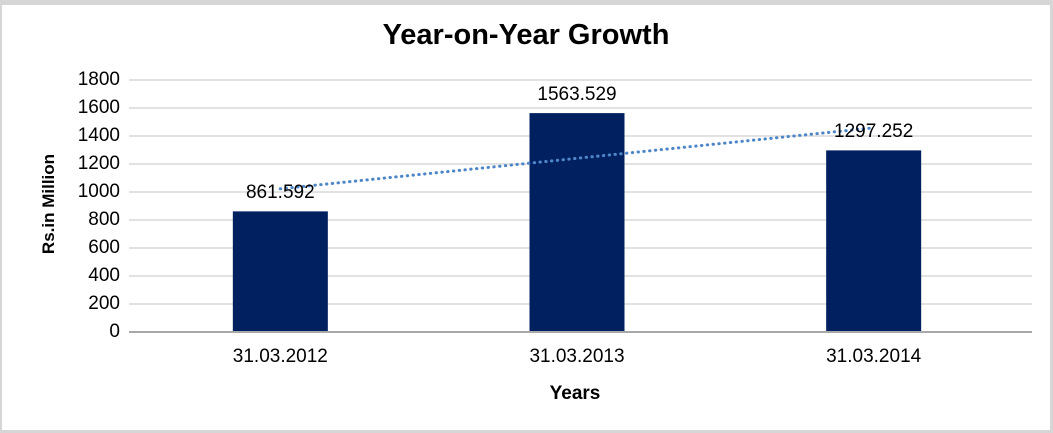 Image resolution: width=1053 pixels, height=433 pixels. I want to click on bar-value-label: 1297.252, so click(874, 132).